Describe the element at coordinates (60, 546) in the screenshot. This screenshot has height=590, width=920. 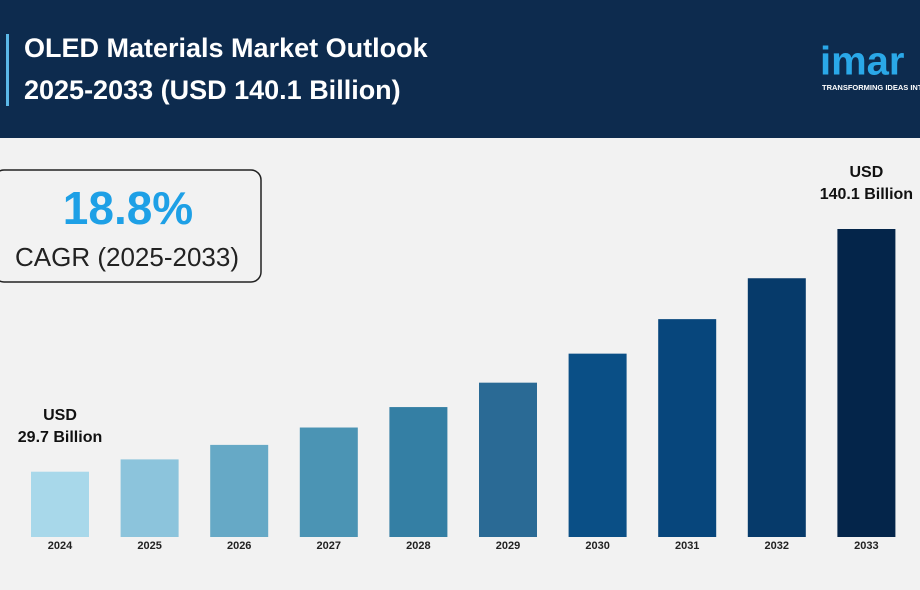
I see `x-tick-label: 2024` at that location.